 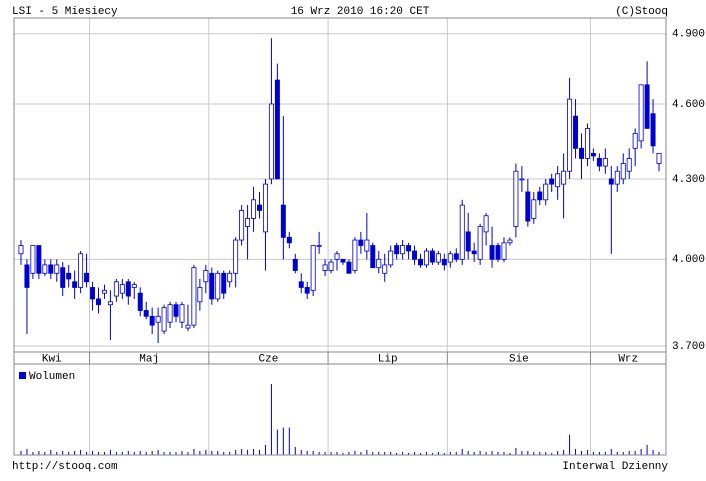 I want to click on y-tick-label: 4.900, so click(x=688, y=35).